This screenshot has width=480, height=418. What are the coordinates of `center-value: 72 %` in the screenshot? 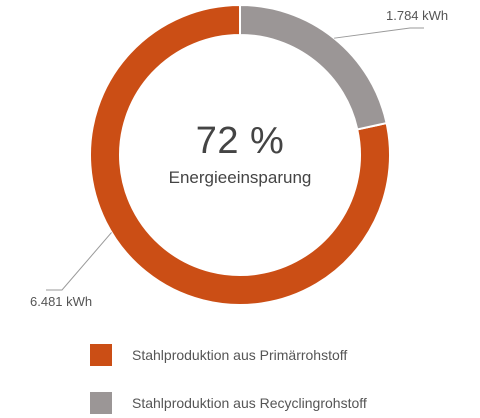 It's located at (240, 141).